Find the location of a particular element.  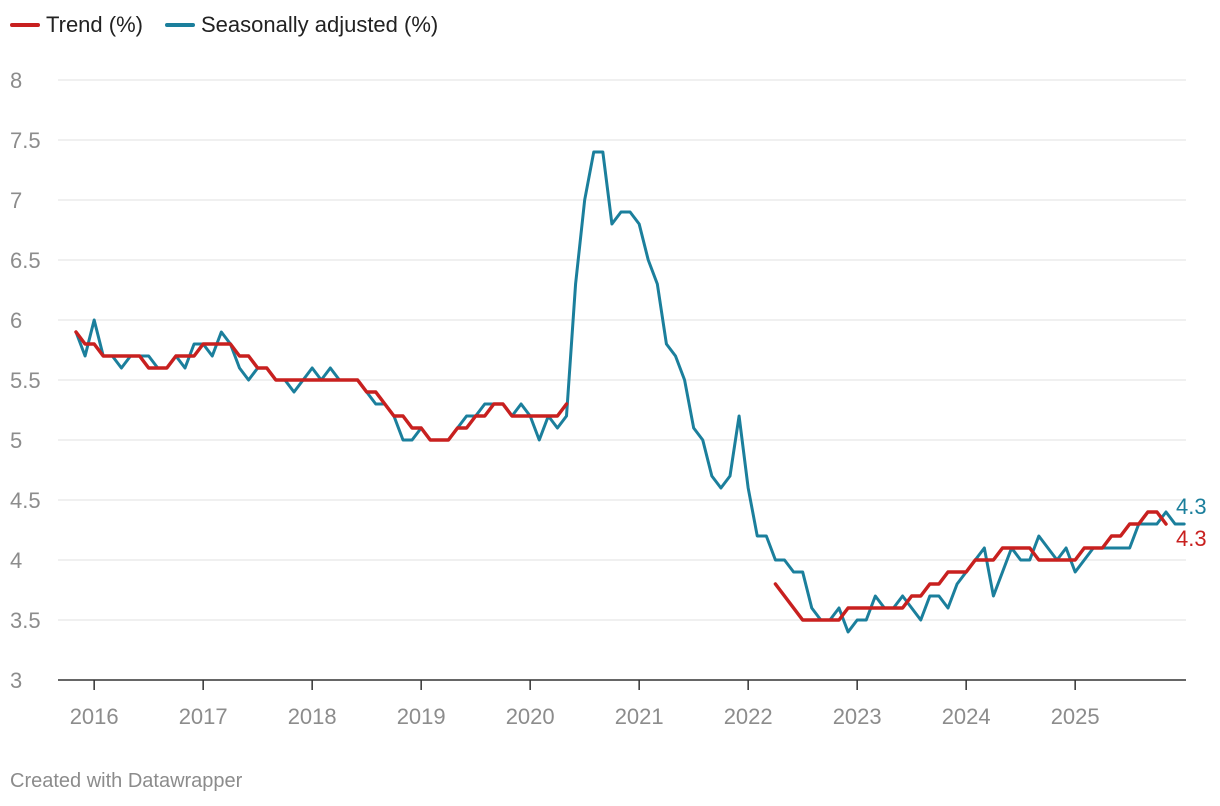

legend-item-sa: Seasonally adjusted (%) is located at coordinates (301, 25).